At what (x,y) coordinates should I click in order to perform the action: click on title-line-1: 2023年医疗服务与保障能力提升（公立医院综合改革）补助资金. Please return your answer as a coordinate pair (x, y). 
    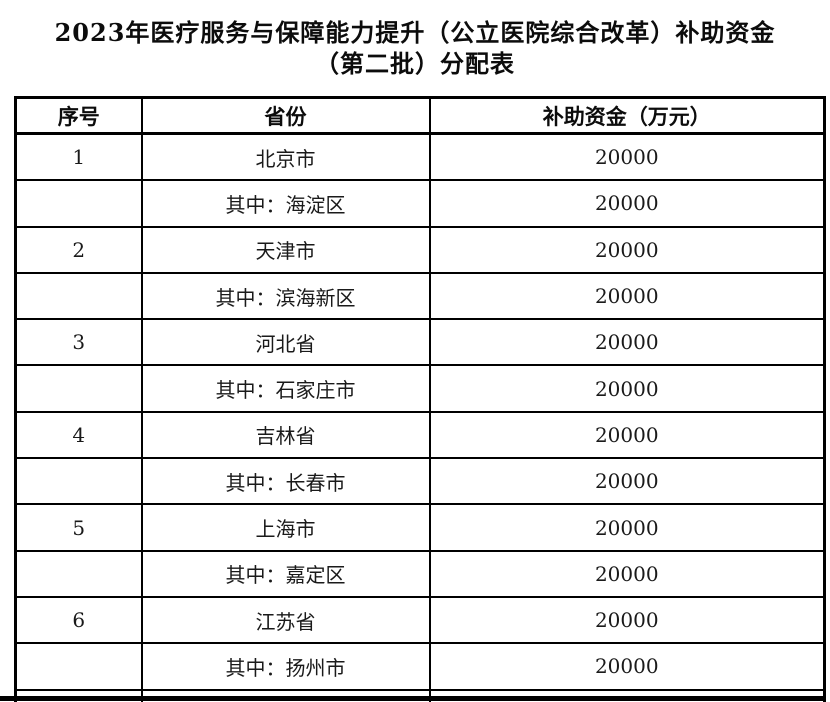
    Looking at the image, I should click on (415, 32).